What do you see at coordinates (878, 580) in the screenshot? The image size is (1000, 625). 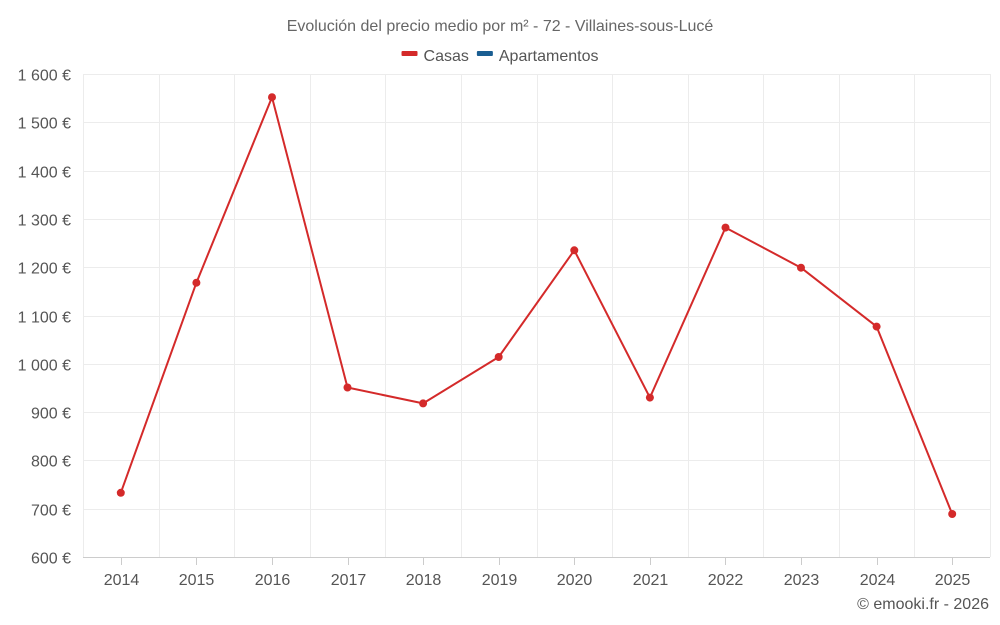 I see `x-tick-label: 2024` at bounding box center [878, 580].